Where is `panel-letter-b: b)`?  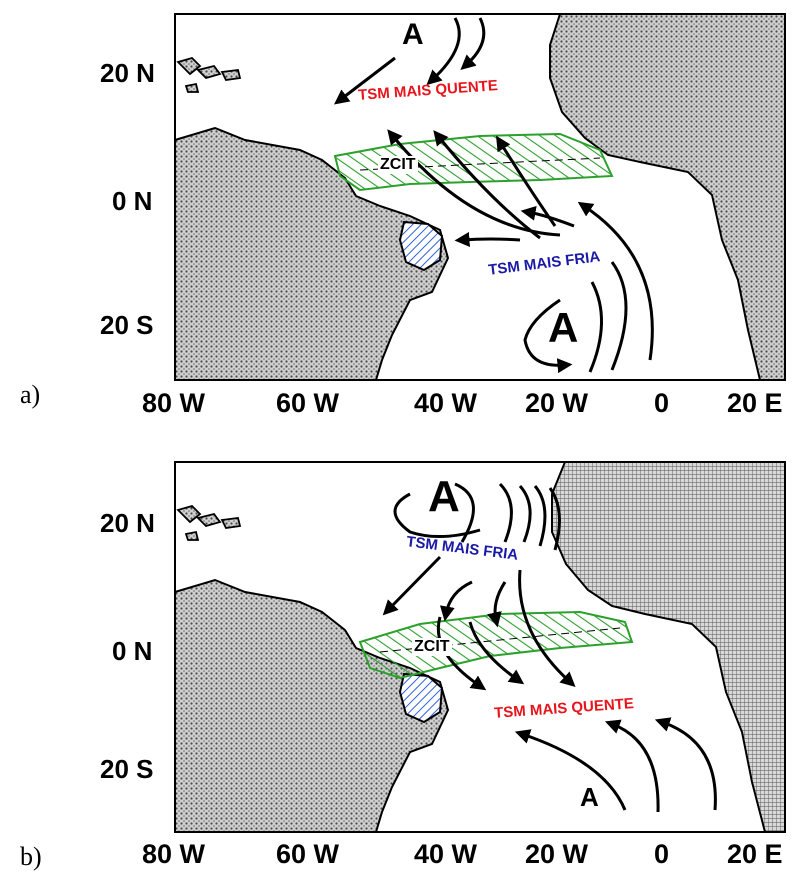 panel-letter-b: b) is located at coordinates (31, 856).